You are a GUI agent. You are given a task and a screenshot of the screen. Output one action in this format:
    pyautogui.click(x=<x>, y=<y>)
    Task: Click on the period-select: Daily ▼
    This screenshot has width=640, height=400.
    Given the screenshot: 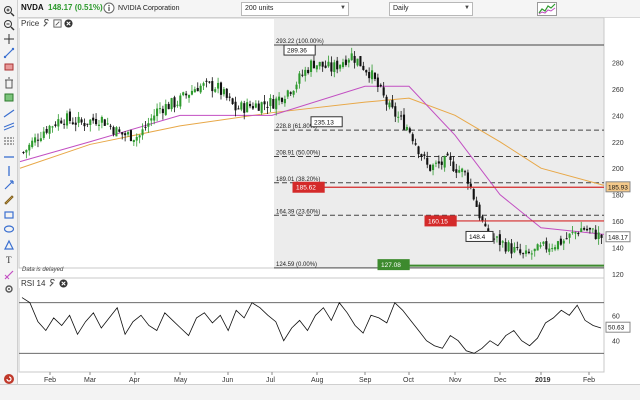 What is the action you would take?
    pyautogui.click(x=431, y=9)
    